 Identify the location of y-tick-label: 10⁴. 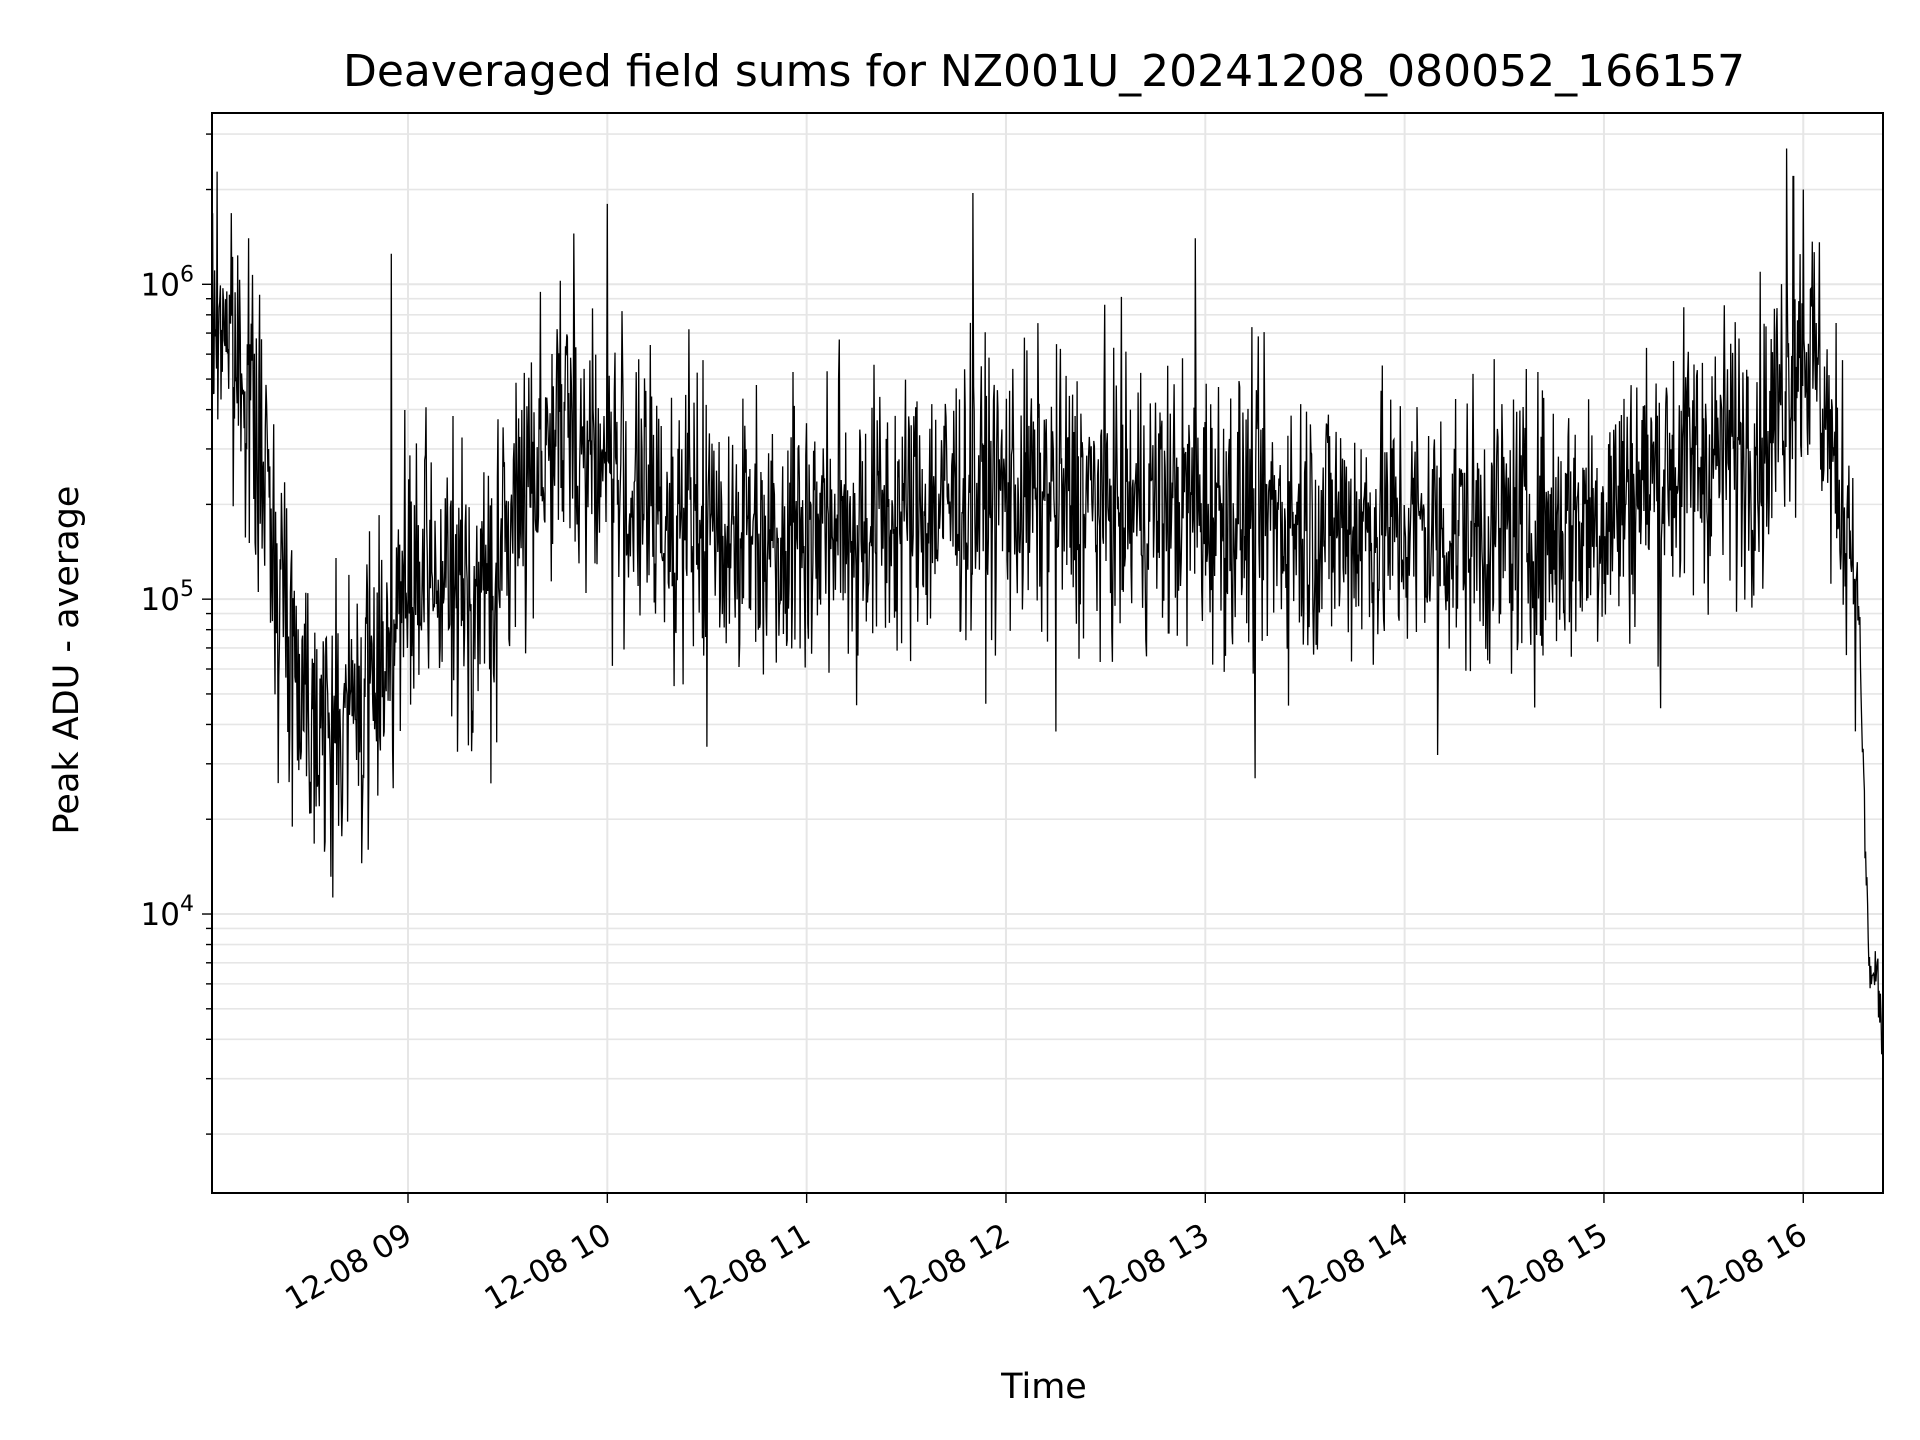
(167, 912).